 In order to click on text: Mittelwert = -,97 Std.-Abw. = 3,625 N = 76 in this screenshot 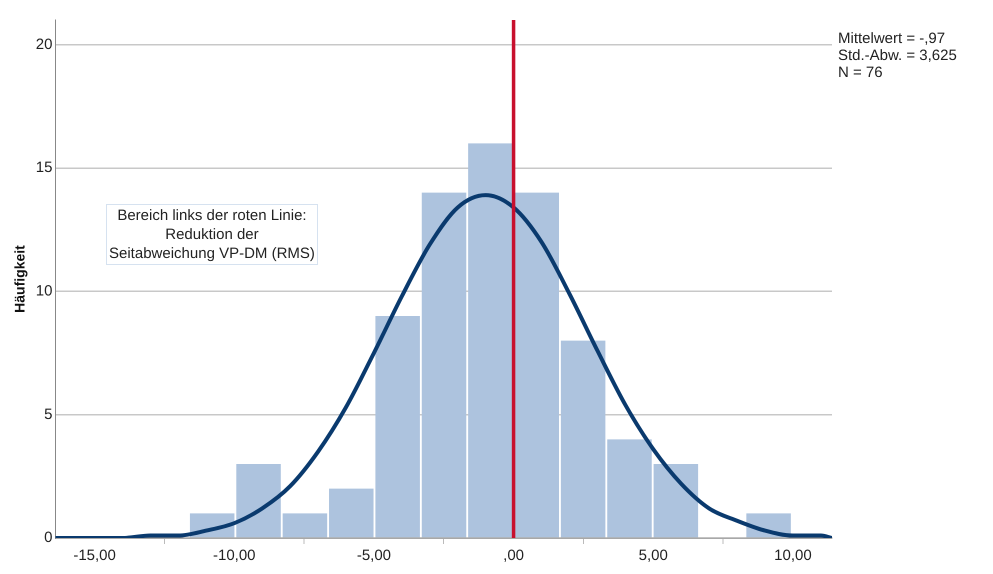, I will do `click(897, 55)`.